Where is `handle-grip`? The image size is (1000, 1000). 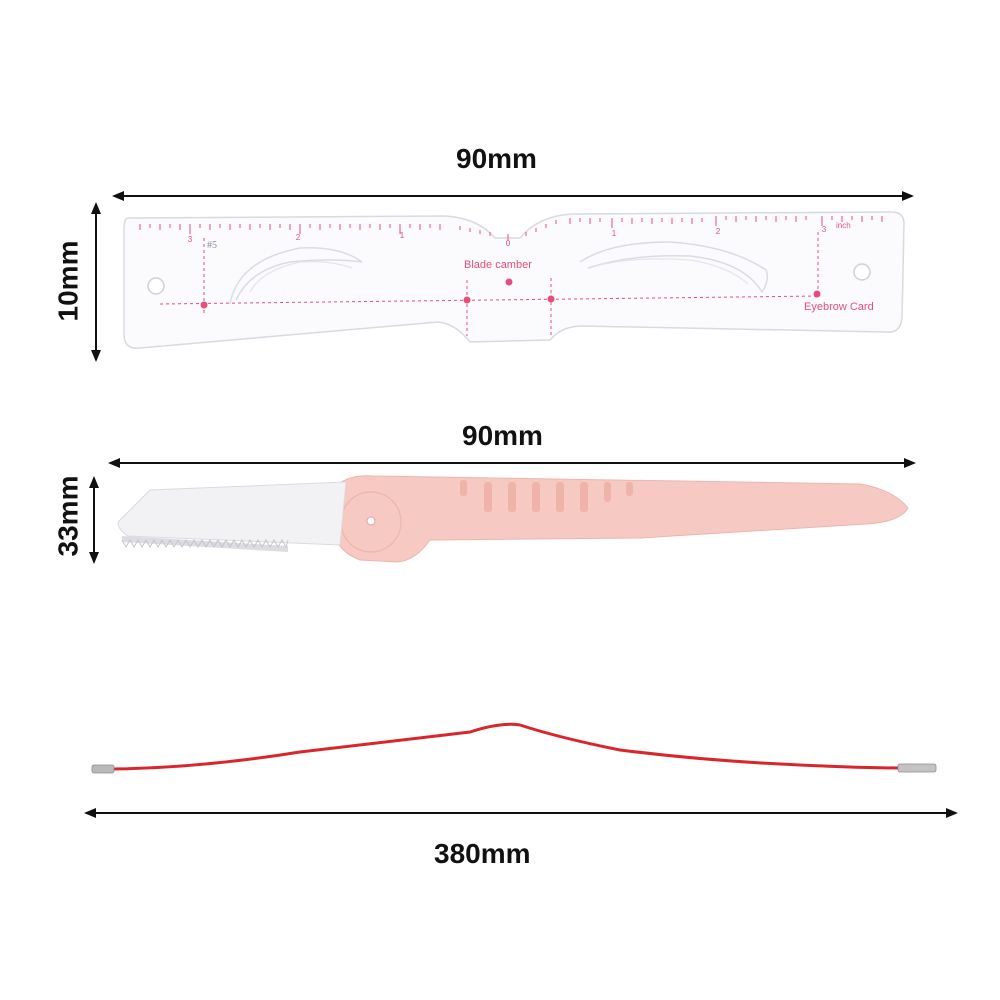
handle-grip is located at coordinates (546, 496).